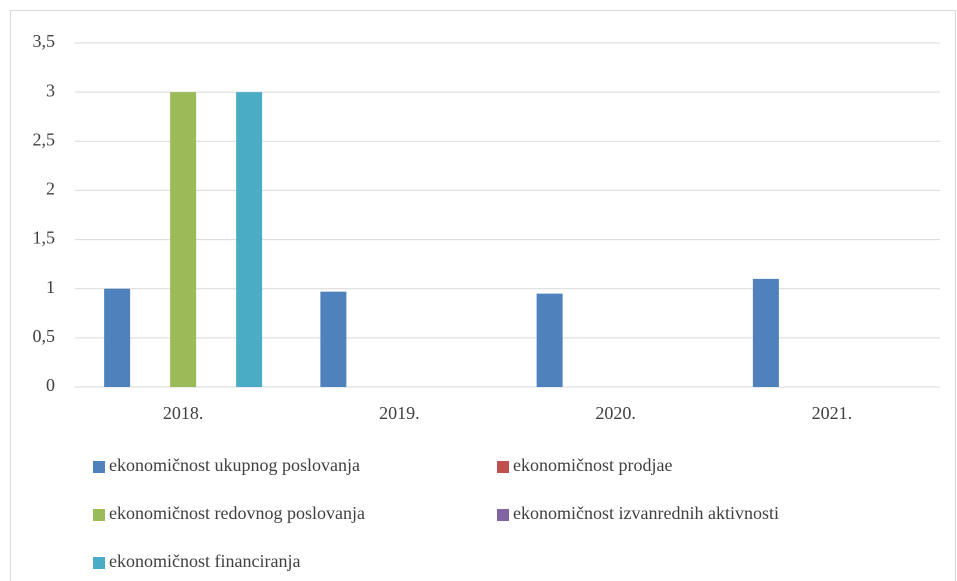  I want to click on y-tick-label: 3, so click(50, 90).